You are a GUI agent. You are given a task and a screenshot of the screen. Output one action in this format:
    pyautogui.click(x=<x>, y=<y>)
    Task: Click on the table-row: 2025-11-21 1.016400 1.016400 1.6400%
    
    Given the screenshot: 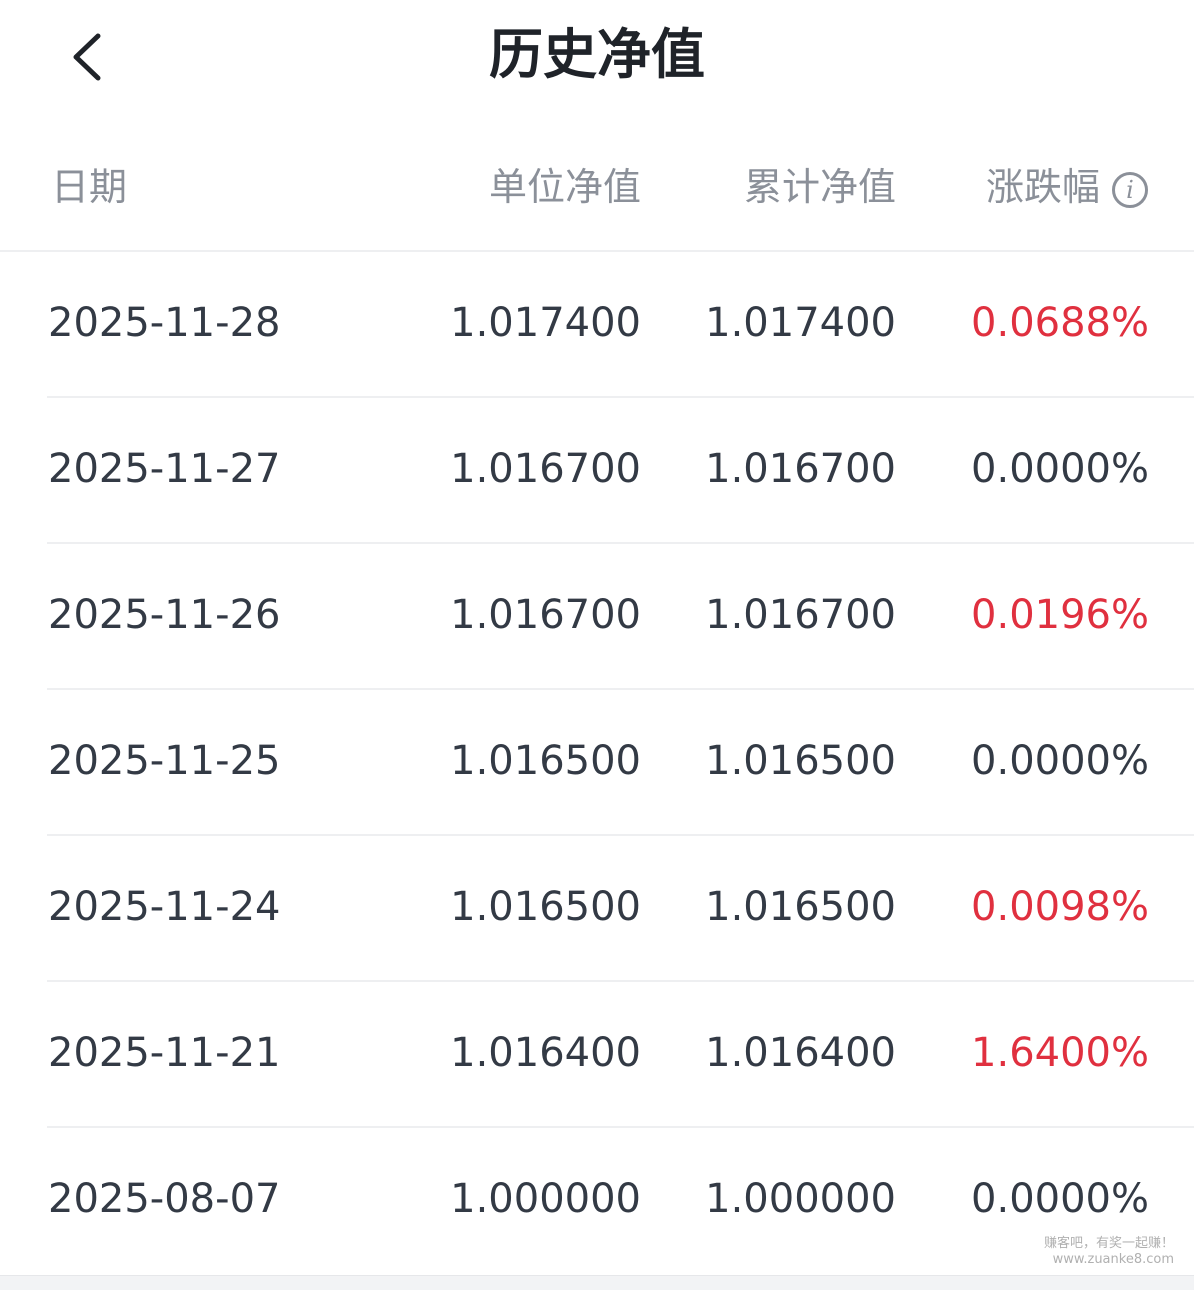 What is the action you would take?
    pyautogui.click(x=620, y=1055)
    